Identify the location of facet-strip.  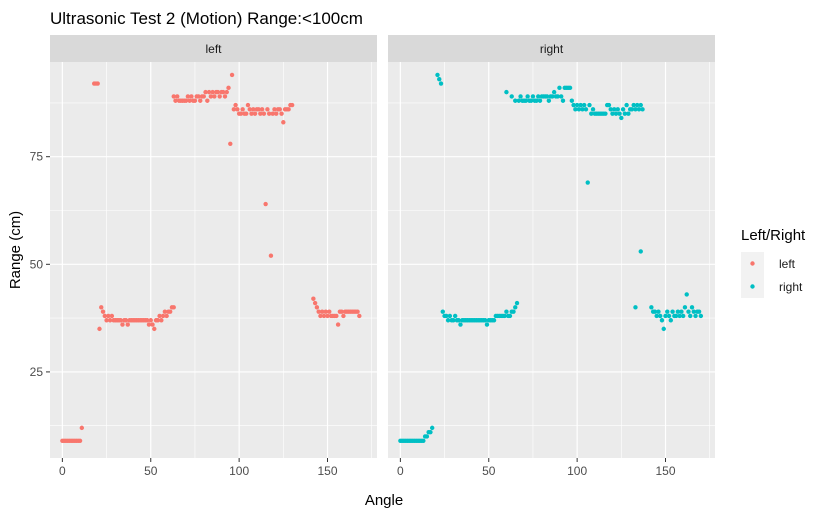
(213, 48).